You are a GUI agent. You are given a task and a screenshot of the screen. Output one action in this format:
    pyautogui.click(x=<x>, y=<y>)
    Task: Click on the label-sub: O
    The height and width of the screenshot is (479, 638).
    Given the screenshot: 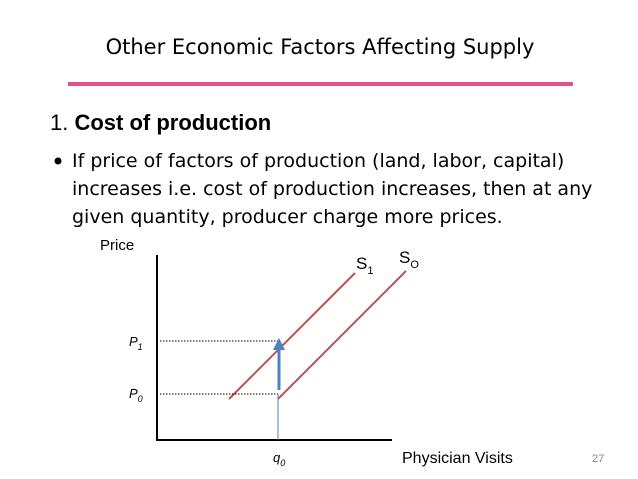 What is the action you would take?
    pyautogui.click(x=414, y=265)
    